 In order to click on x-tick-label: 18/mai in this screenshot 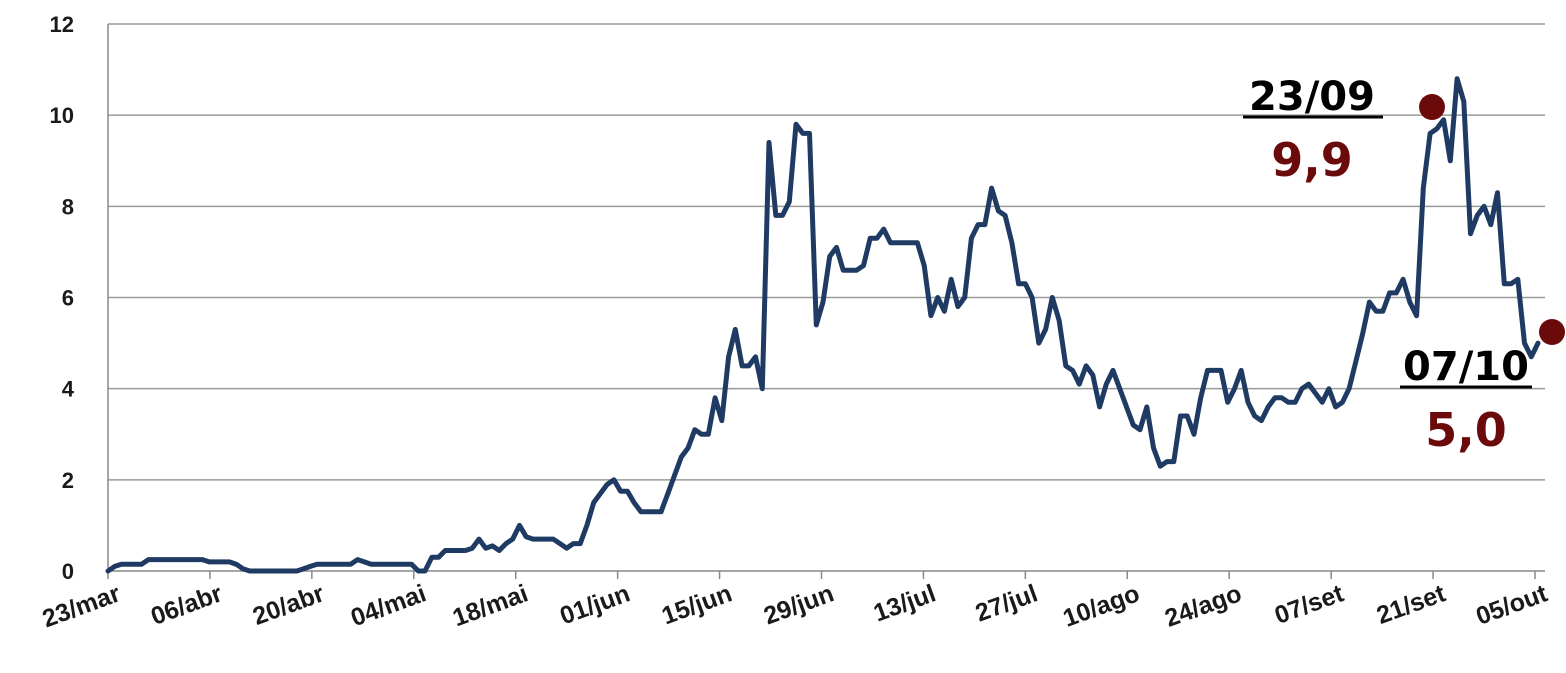, I will do `click(490, 605)`.